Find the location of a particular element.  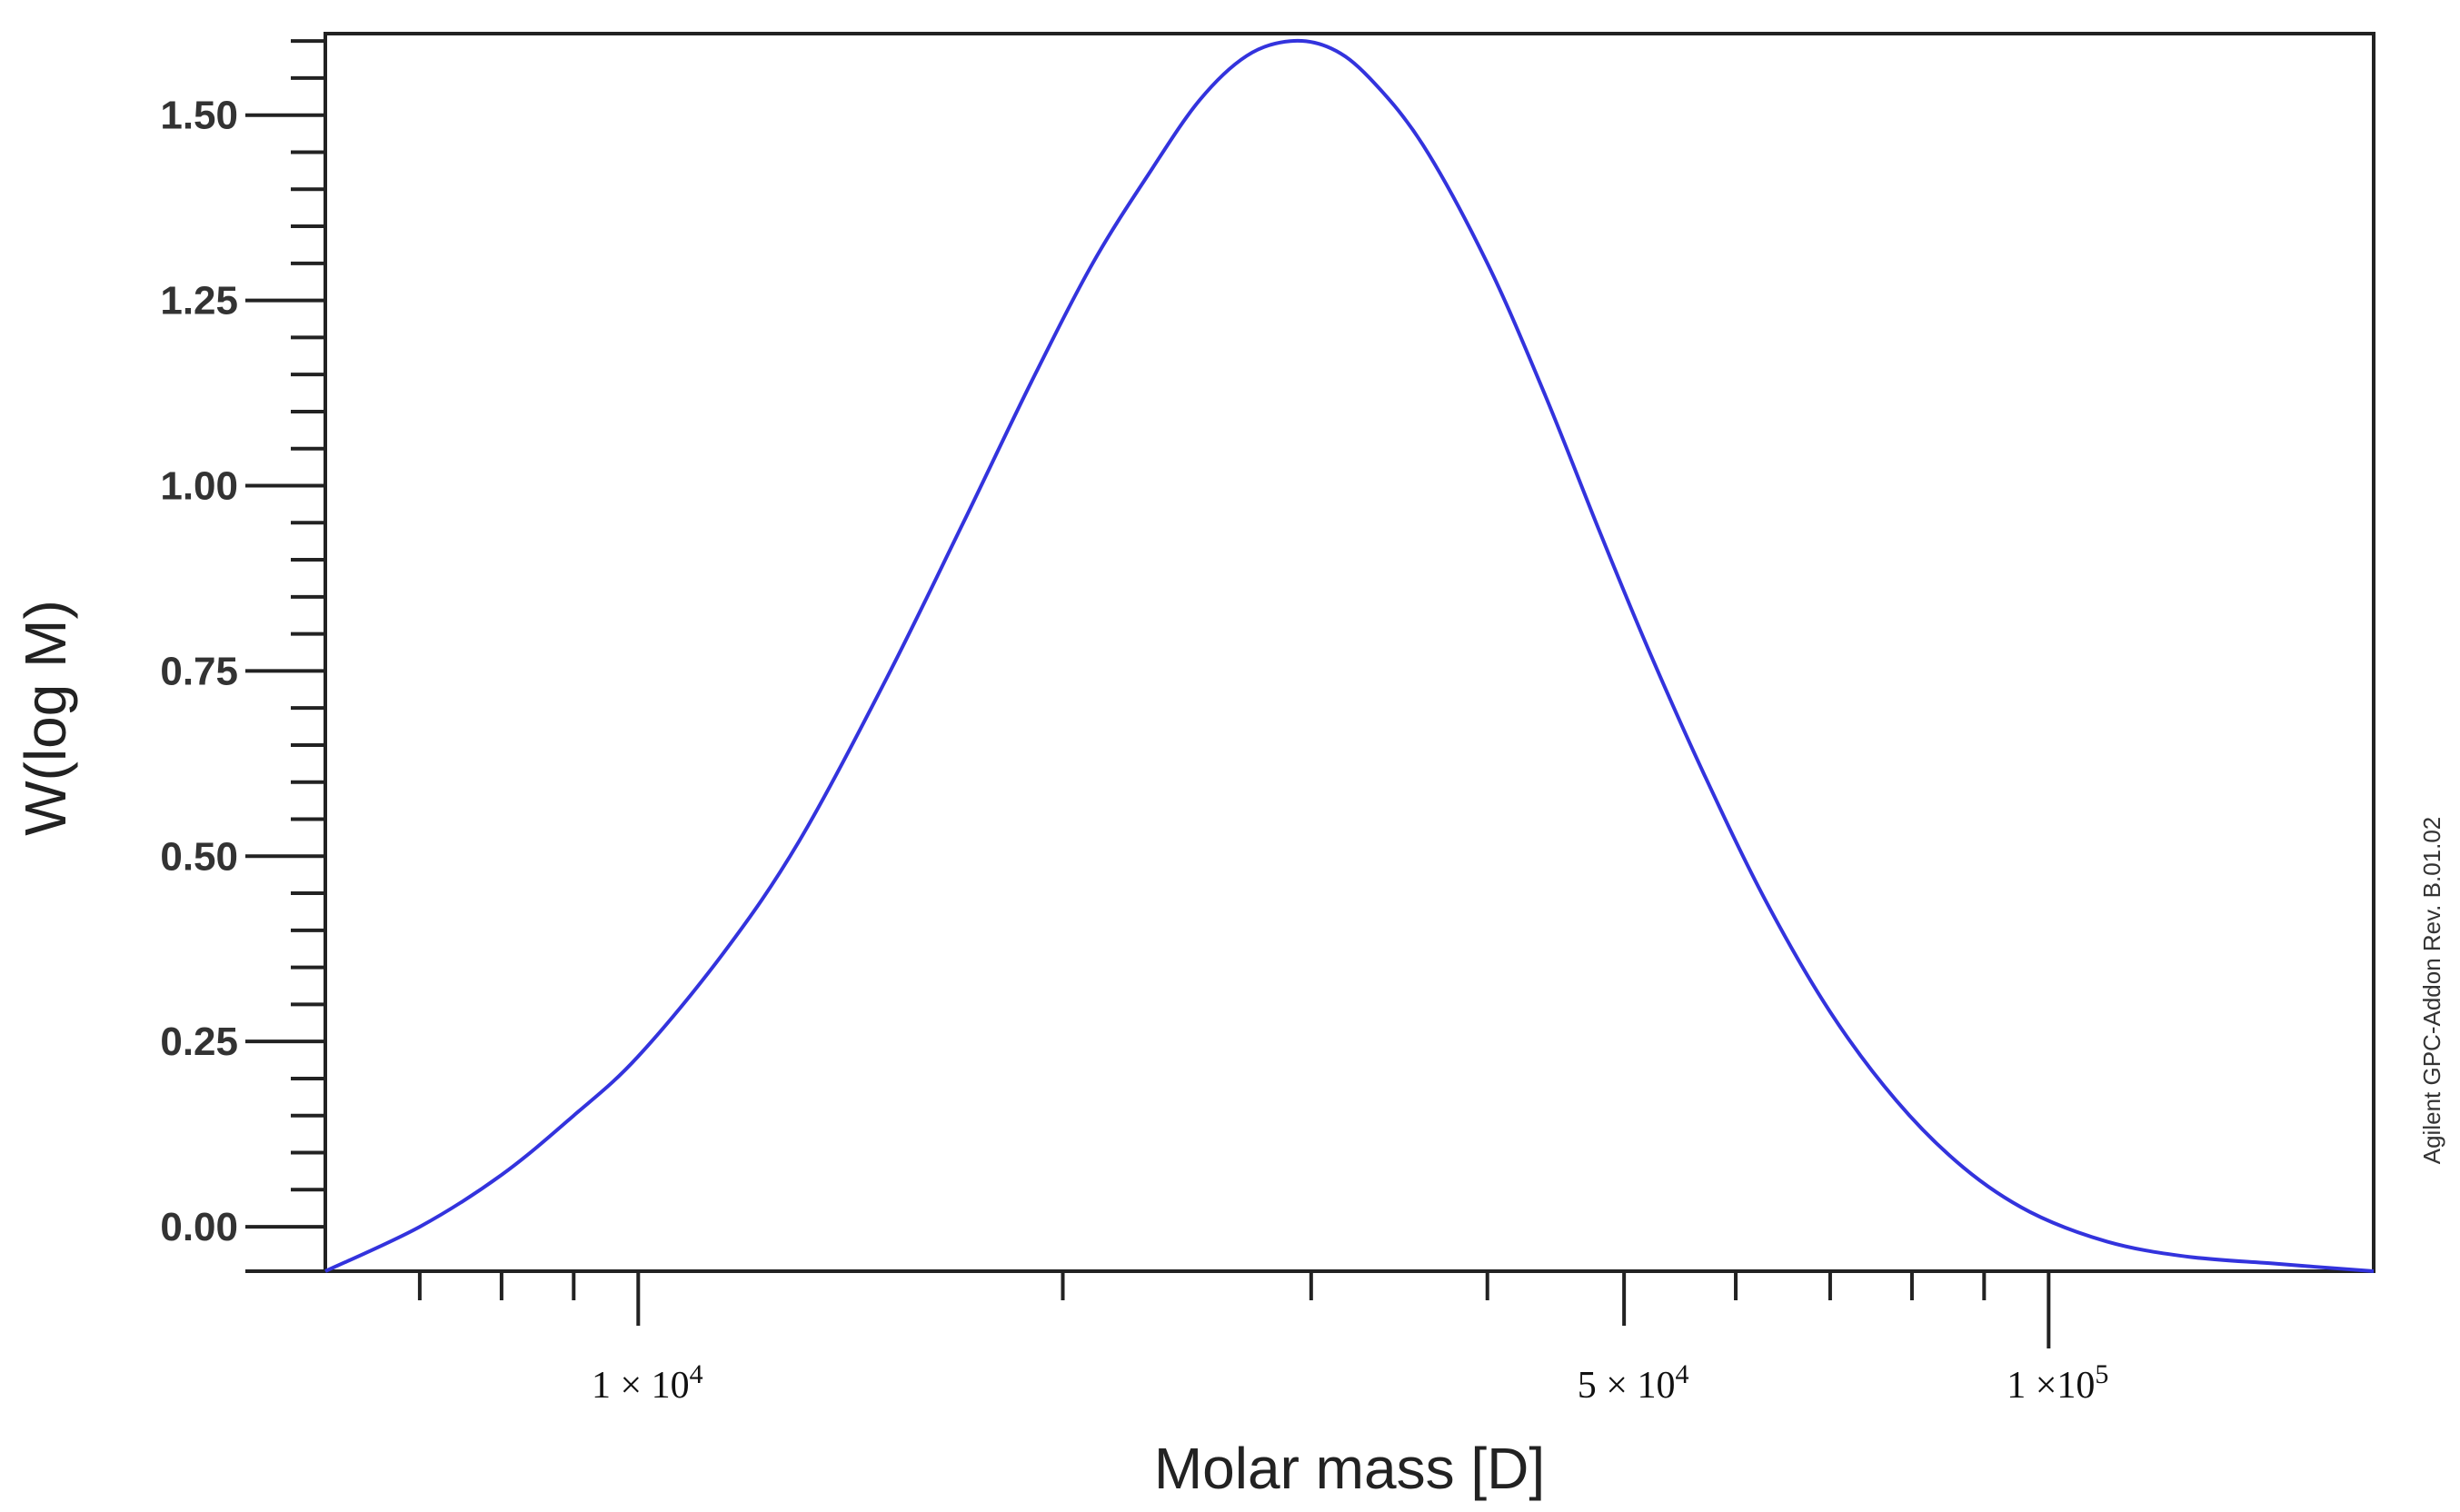

y-tick-label: 0.00 is located at coordinates (199, 1227).